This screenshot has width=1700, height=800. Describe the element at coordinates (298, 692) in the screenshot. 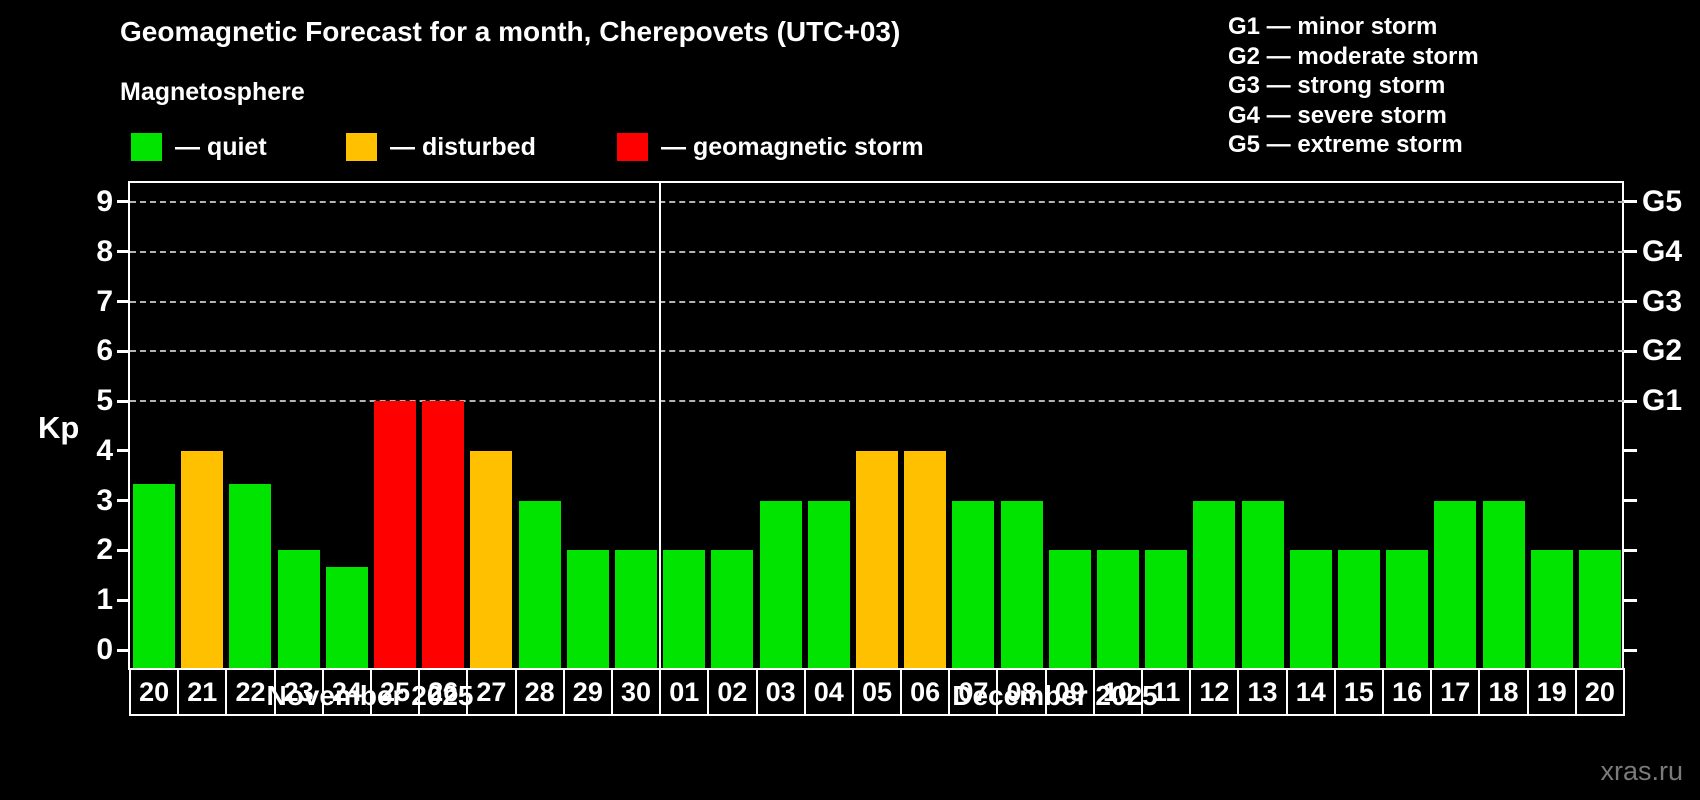

I see `date-cell: 23` at that location.